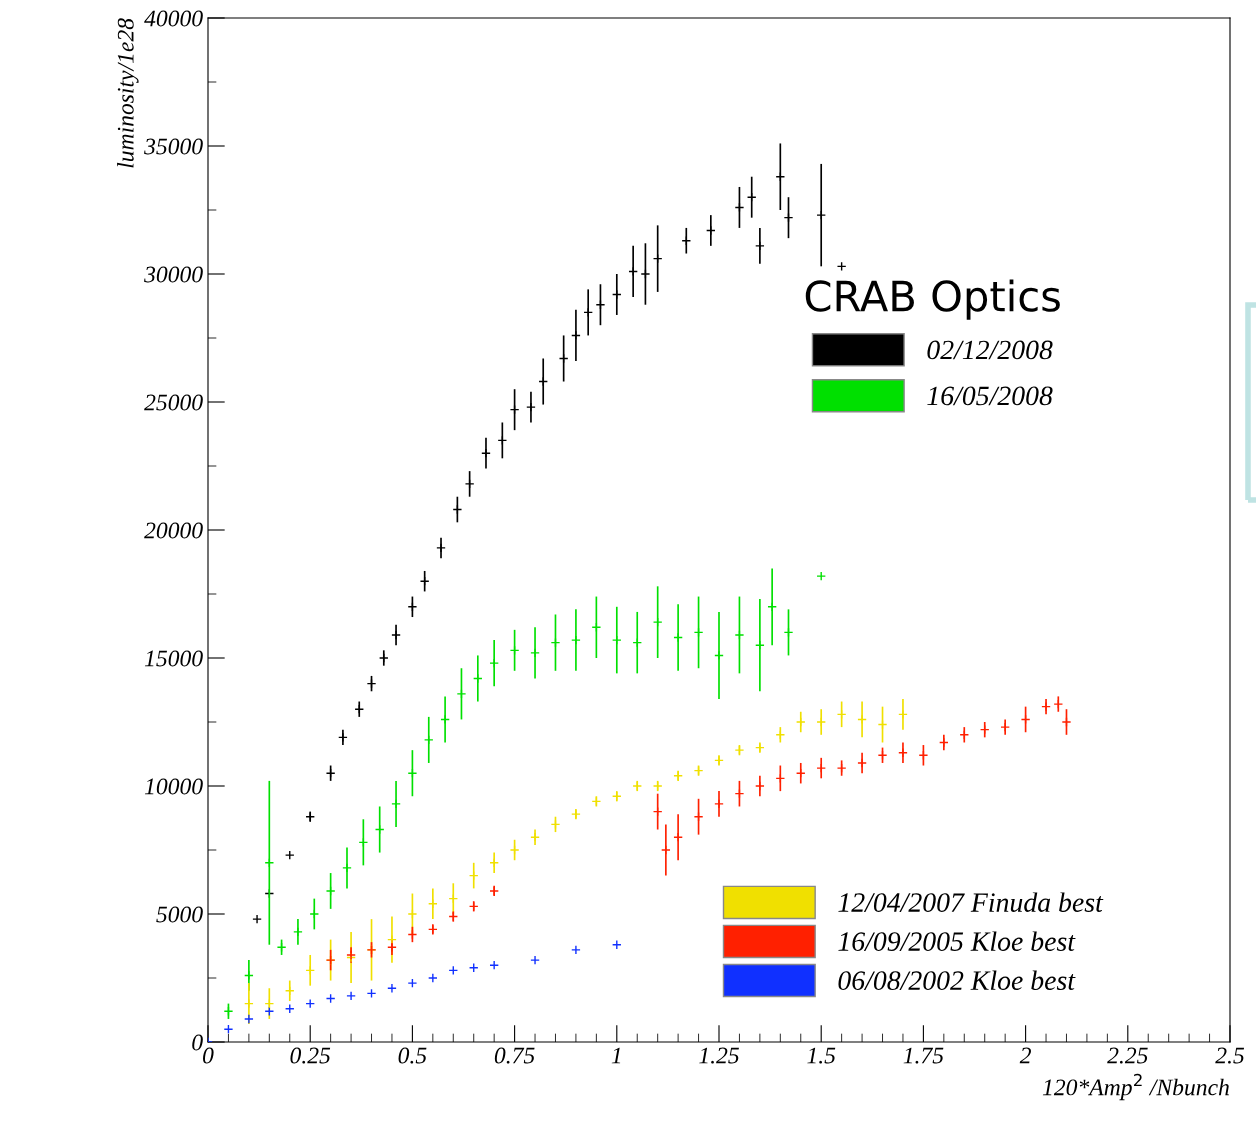 This screenshot has height=1136, width=1256. I want to click on y-tick-label: 20000, so click(173, 530).